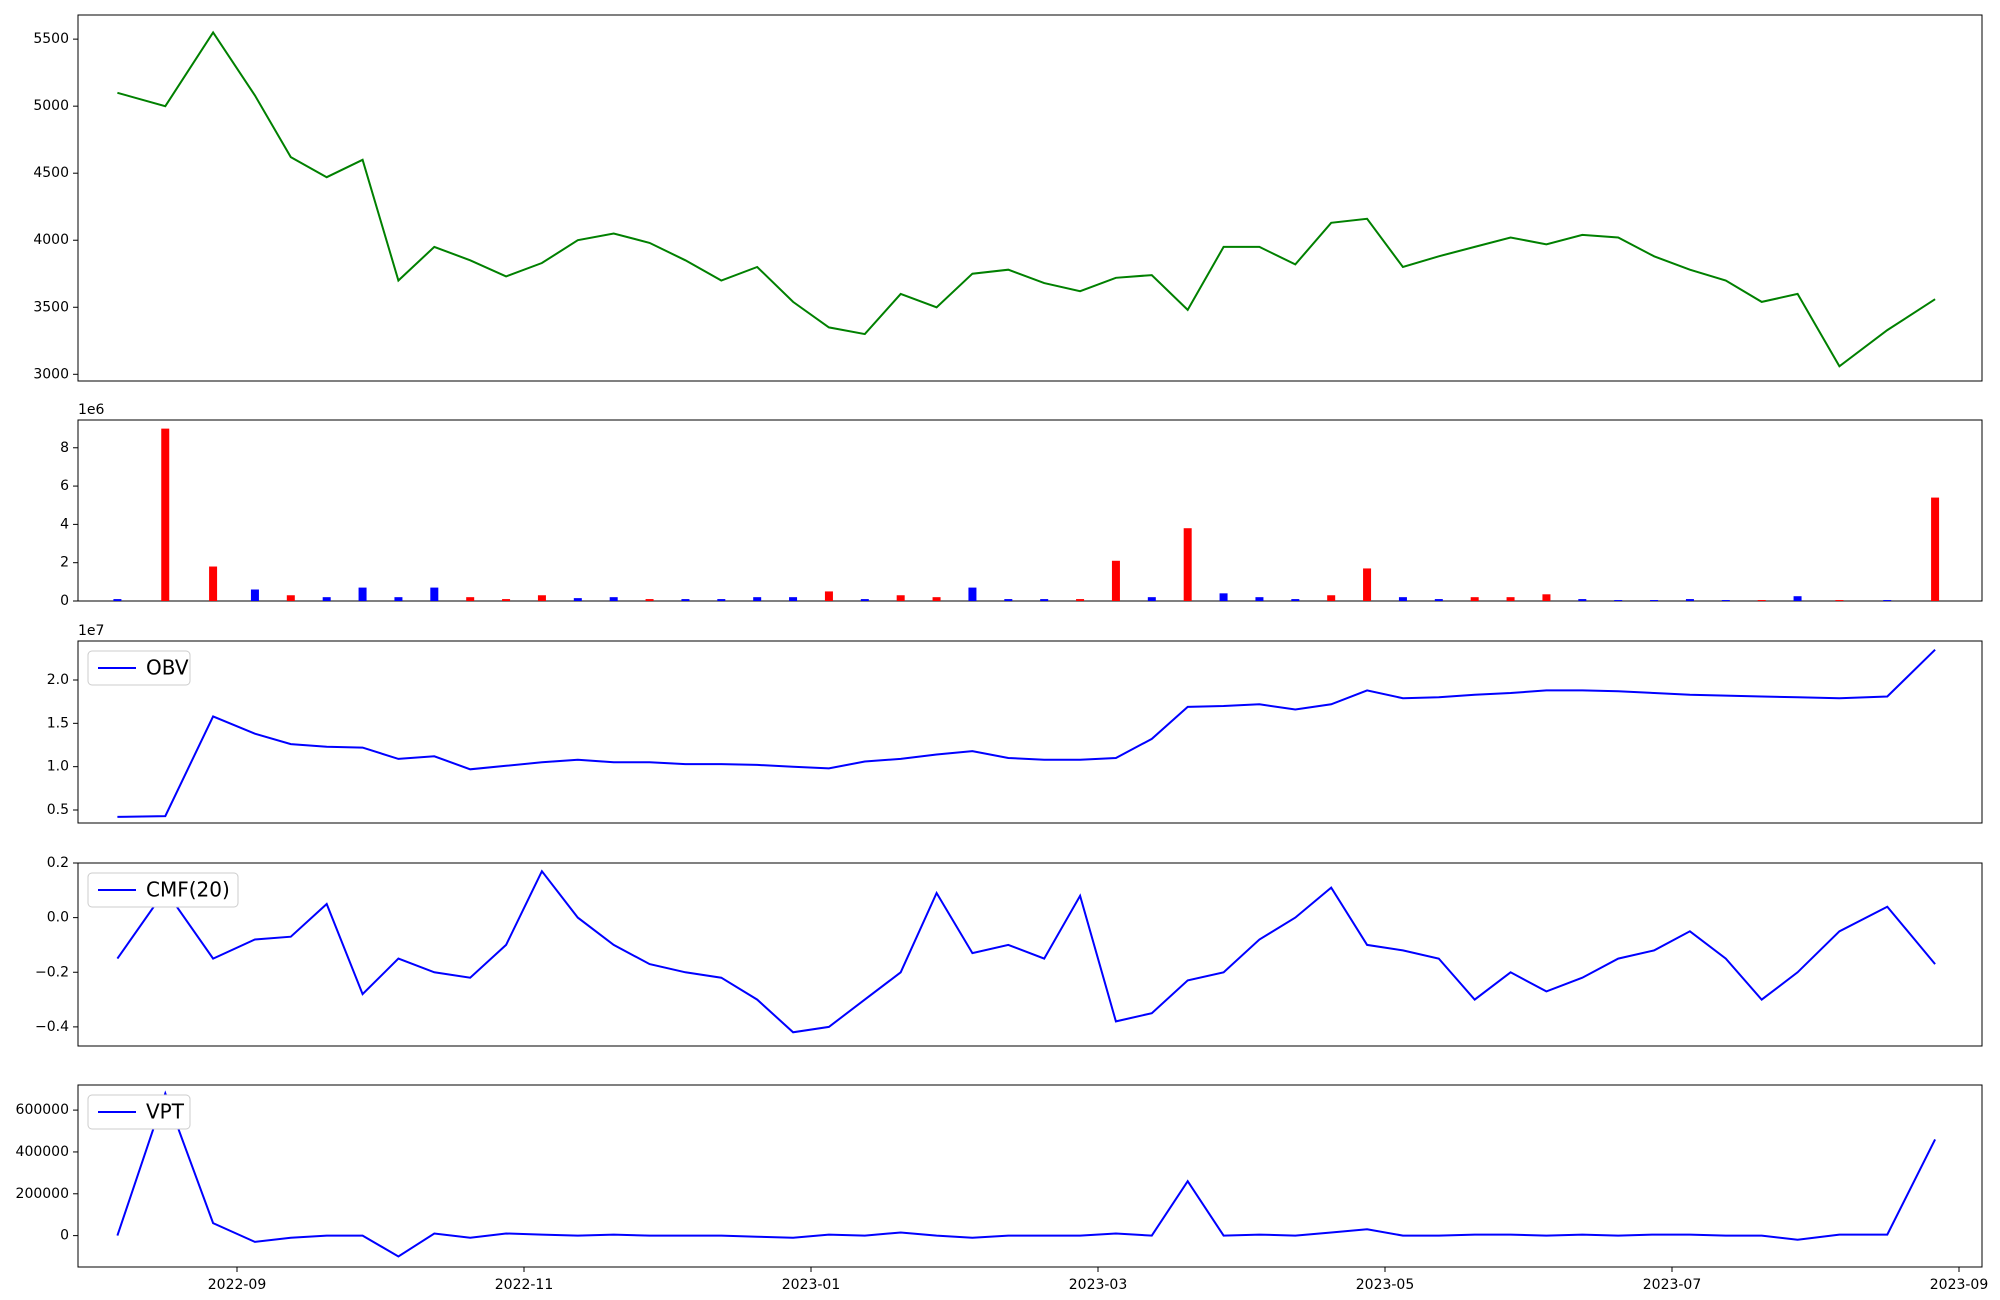 The width and height of the screenshot is (2000, 1300). Describe the element at coordinates (91, 631) in the screenshot. I see `axis-offset: 1e7` at that location.